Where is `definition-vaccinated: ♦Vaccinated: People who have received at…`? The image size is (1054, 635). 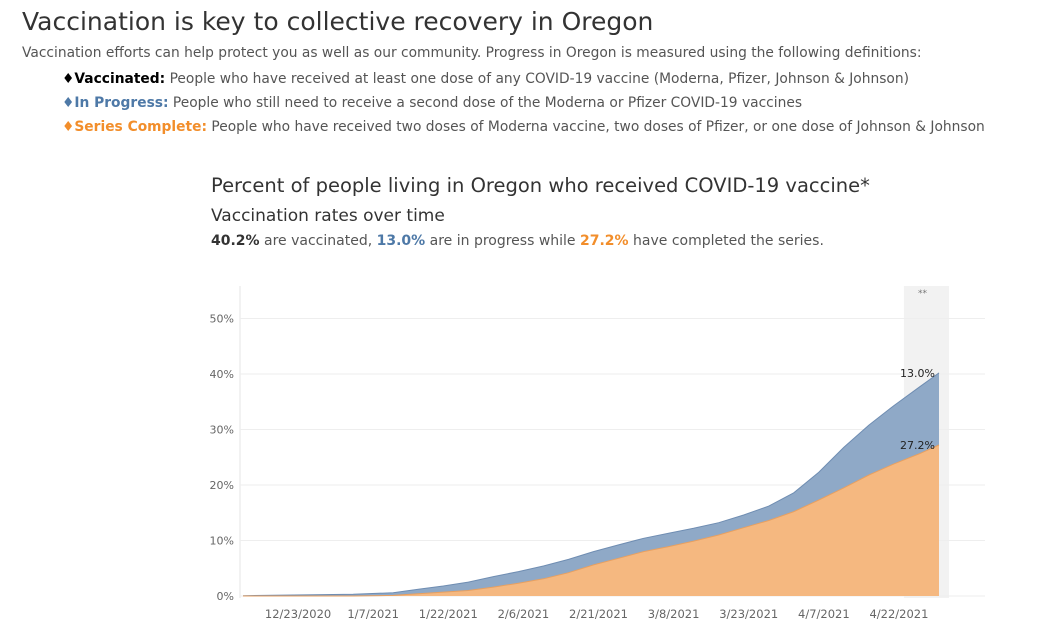 definition-vaccinated: ♦Vaccinated: People who have received at… is located at coordinates (523, 79).